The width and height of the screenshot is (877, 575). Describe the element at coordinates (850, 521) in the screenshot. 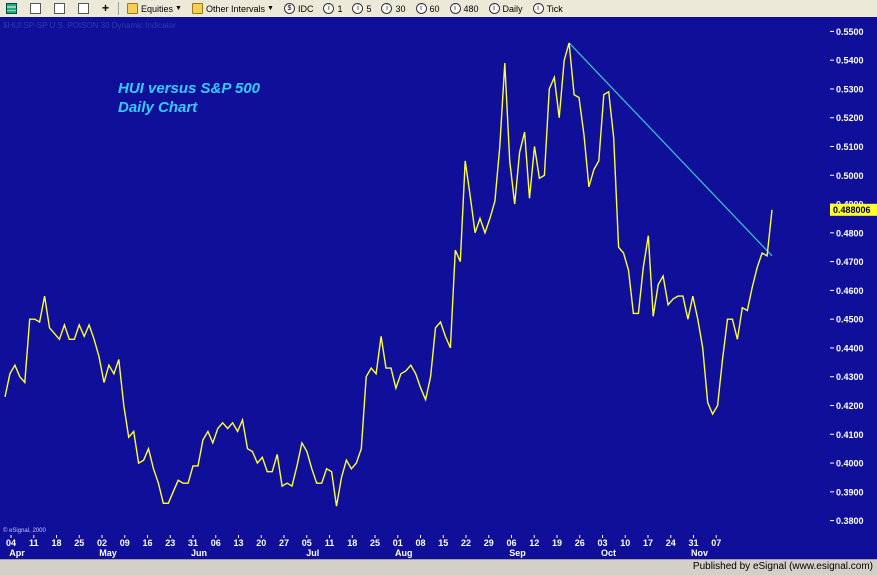

I see `y-tick-label: 0.3800` at that location.